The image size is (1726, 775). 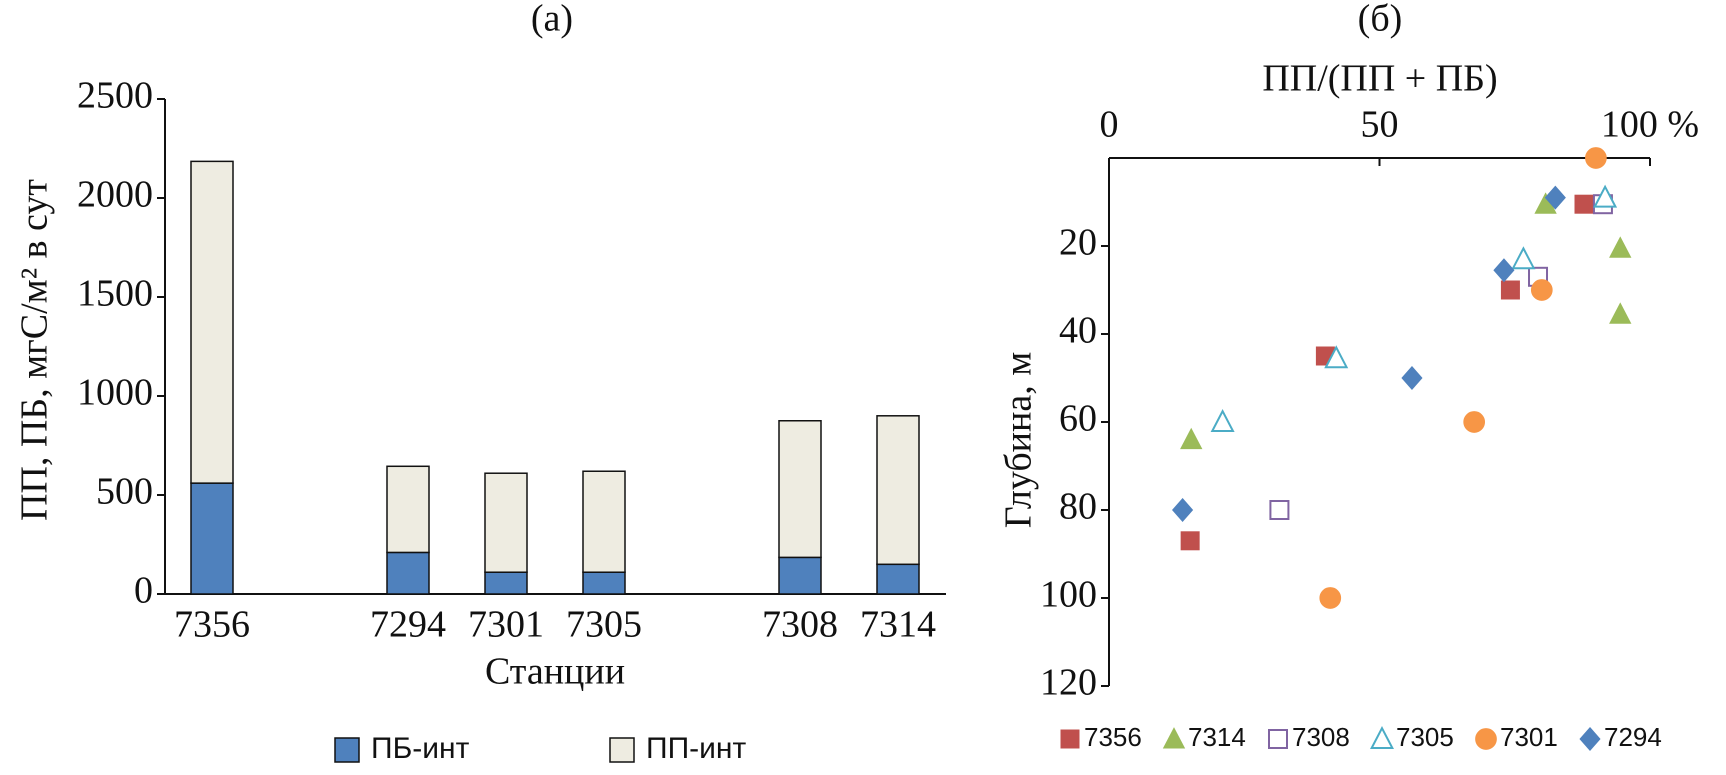 I want to click on legend-label: 7294, so click(x=1633, y=737).